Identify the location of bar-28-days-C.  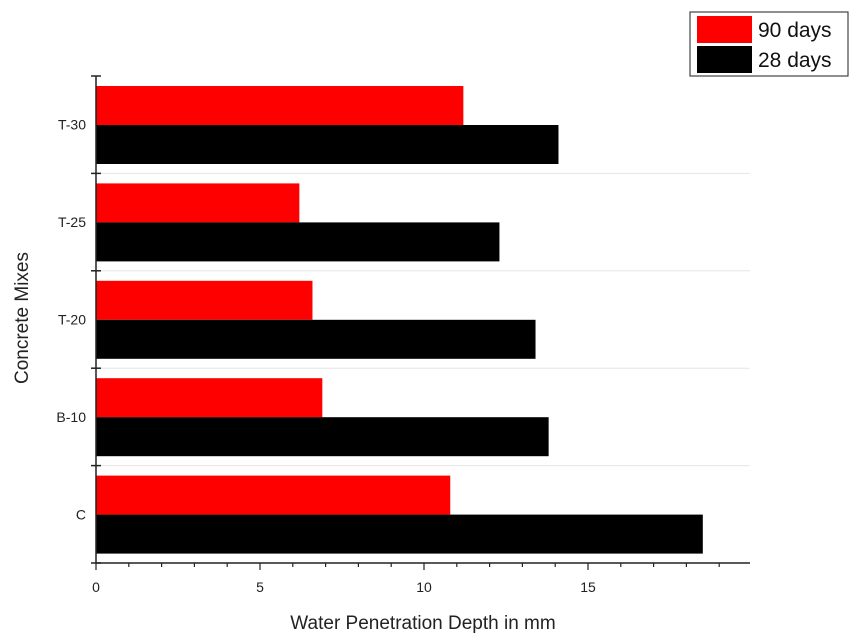
(399, 534).